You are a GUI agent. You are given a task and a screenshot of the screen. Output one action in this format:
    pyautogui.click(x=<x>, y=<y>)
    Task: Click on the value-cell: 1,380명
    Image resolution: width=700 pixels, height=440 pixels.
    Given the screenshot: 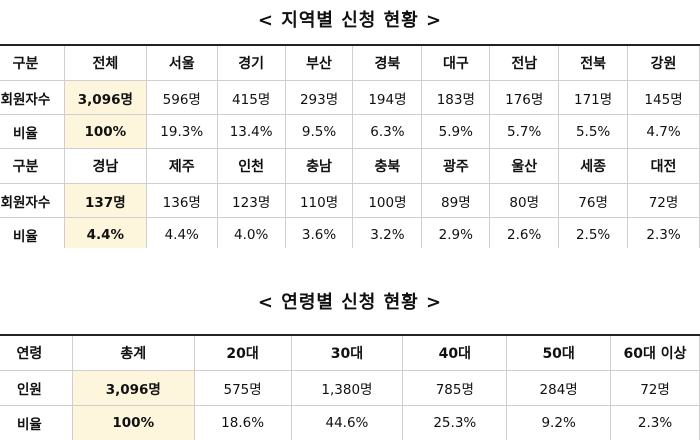 What is the action you would take?
    pyautogui.click(x=347, y=388)
    